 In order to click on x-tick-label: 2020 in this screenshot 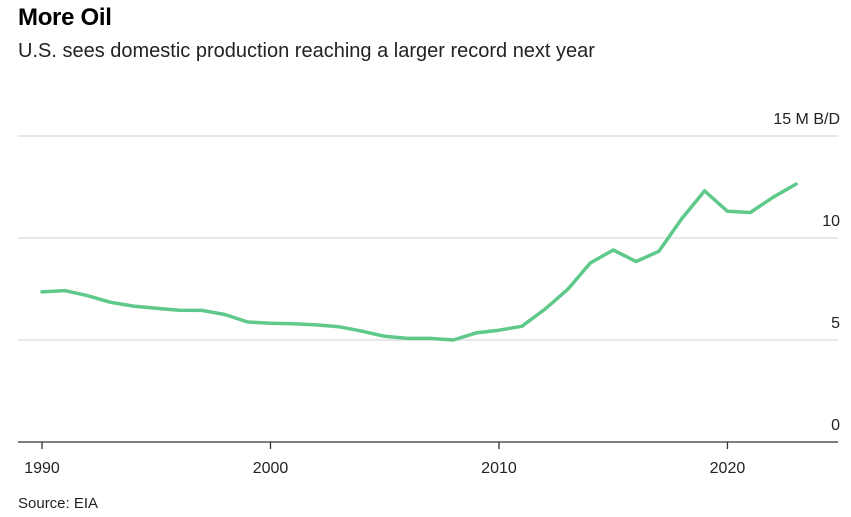, I will do `click(728, 468)`.